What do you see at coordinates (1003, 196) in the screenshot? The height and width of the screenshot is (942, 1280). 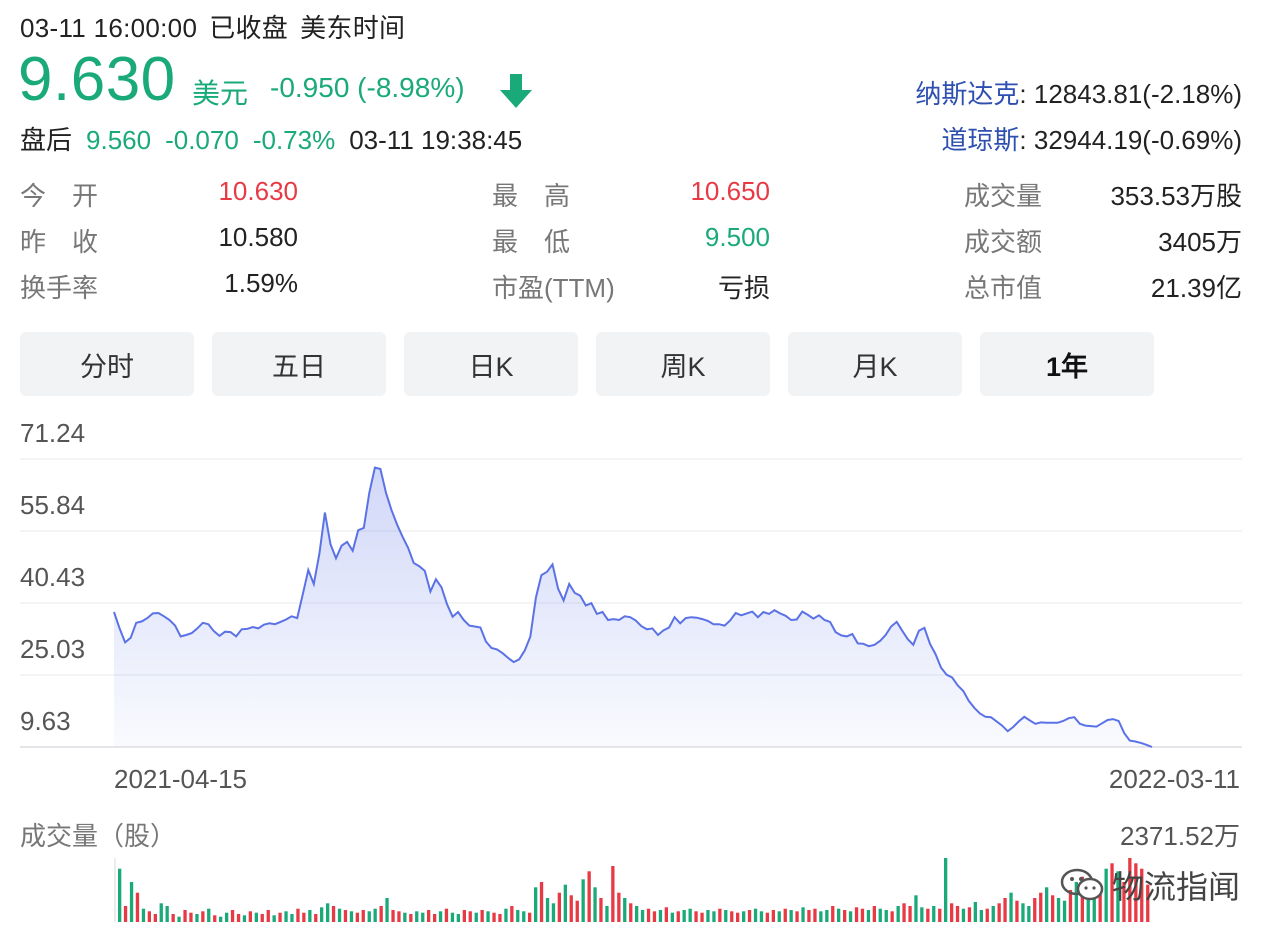 I see `stat-label-volume: 成交量` at bounding box center [1003, 196].